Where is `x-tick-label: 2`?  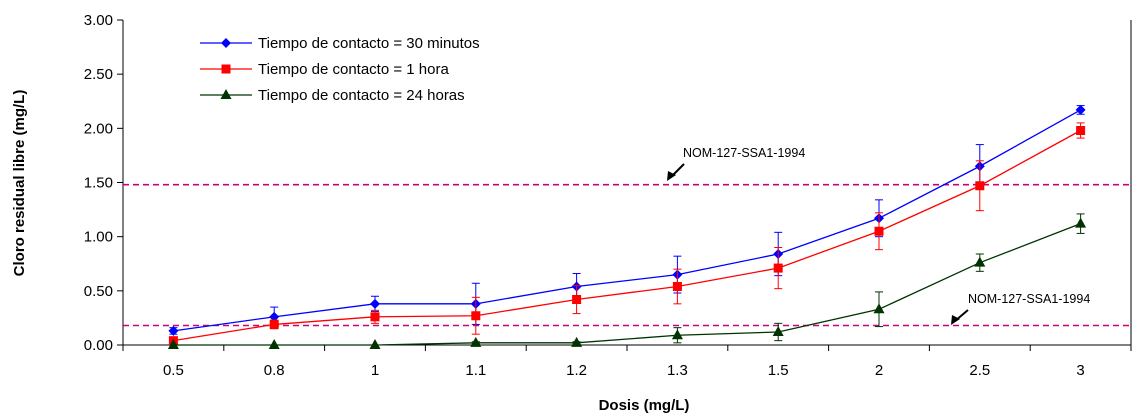 x-tick-label: 2 is located at coordinates (879, 370).